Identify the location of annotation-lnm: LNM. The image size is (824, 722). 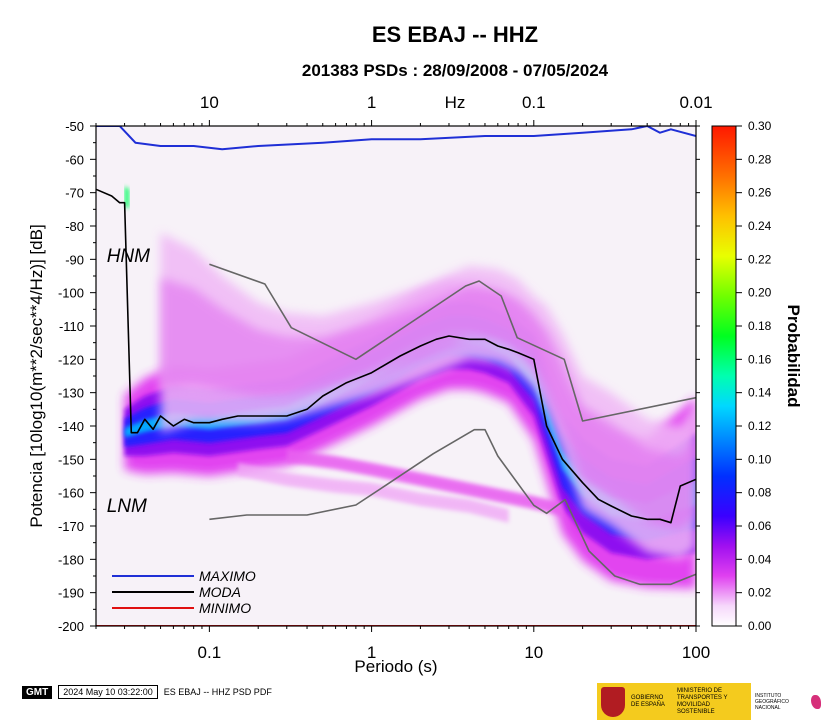
(127, 506).